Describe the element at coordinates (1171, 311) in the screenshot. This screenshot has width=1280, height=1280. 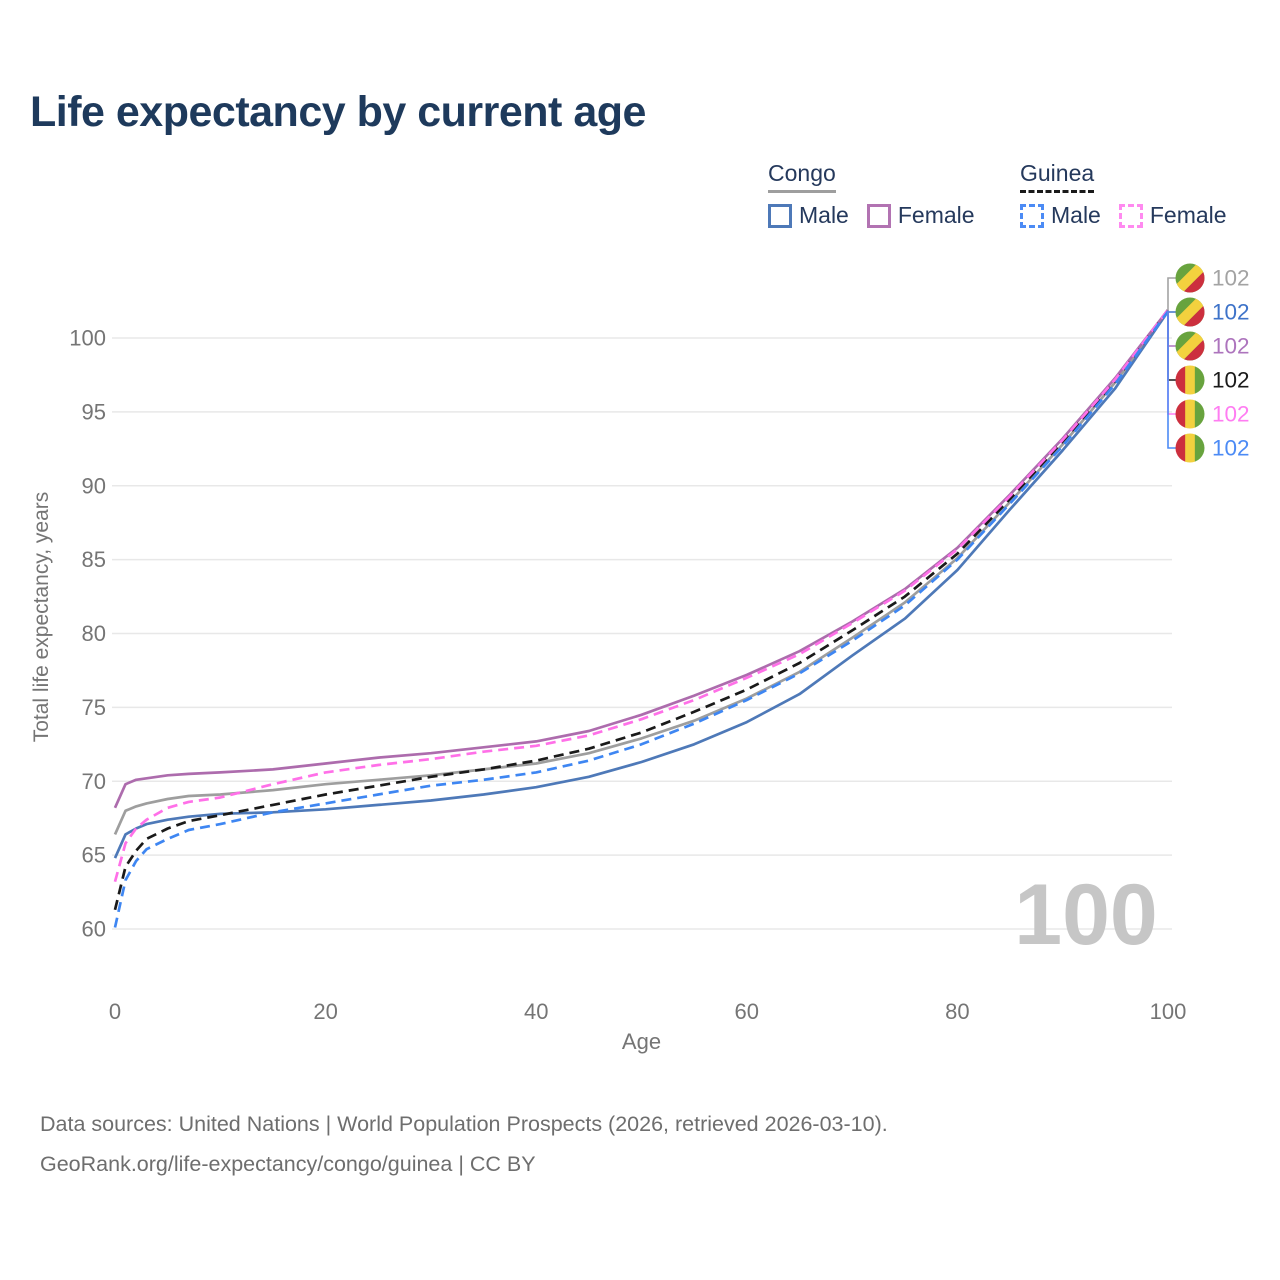
I see `label-connector-congo_male` at that location.